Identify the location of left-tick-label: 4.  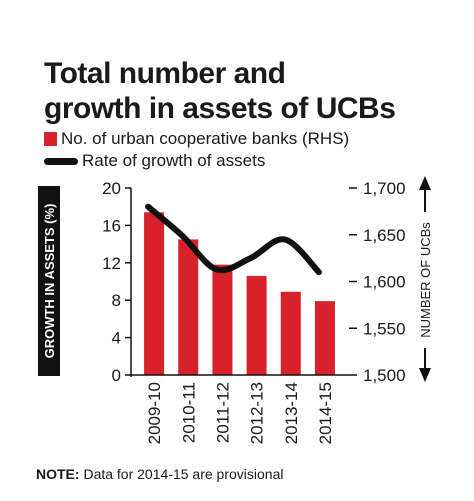
(116, 338).